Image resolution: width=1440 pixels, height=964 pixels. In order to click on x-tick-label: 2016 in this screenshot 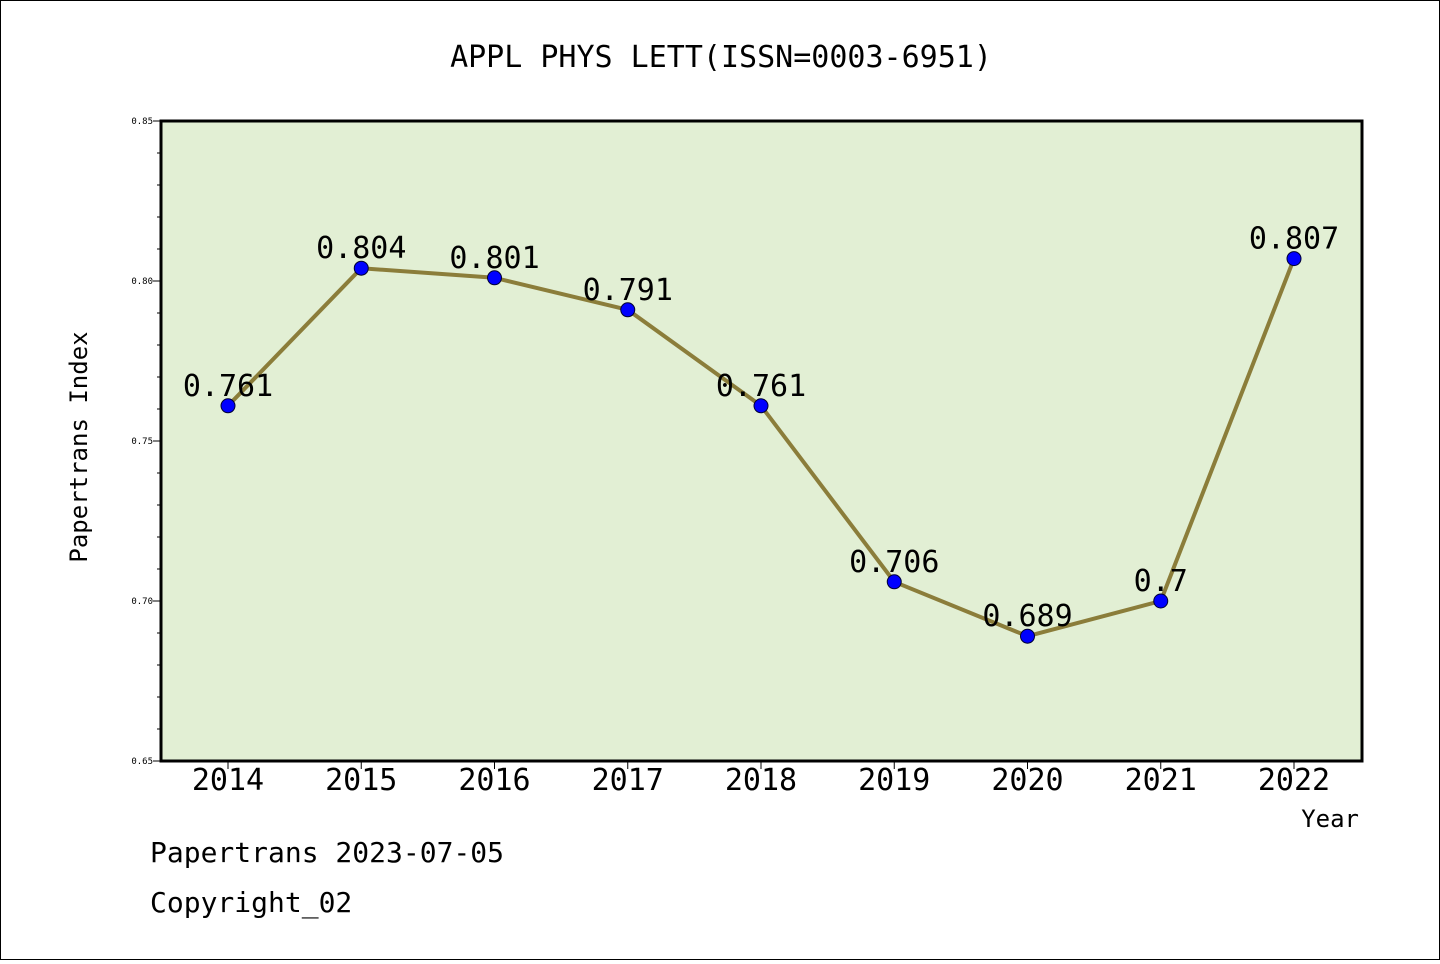, I will do `click(494, 780)`.